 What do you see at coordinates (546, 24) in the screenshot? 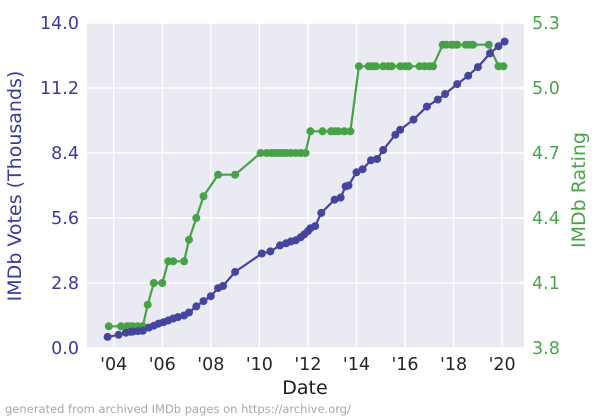
I see `y-tick-label-right: 5.3` at bounding box center [546, 24].